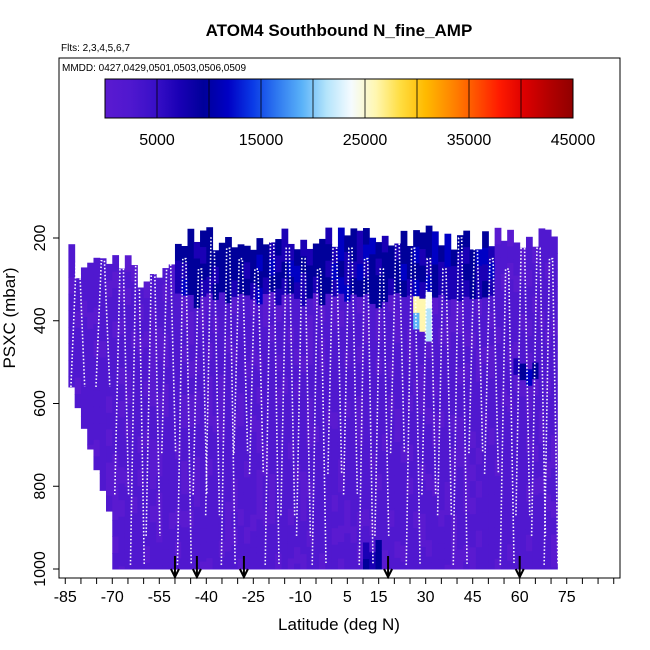 The image size is (650, 650). Describe the element at coordinates (347, 568) in the screenshot. I see `takeoff-landing-markers` at that location.